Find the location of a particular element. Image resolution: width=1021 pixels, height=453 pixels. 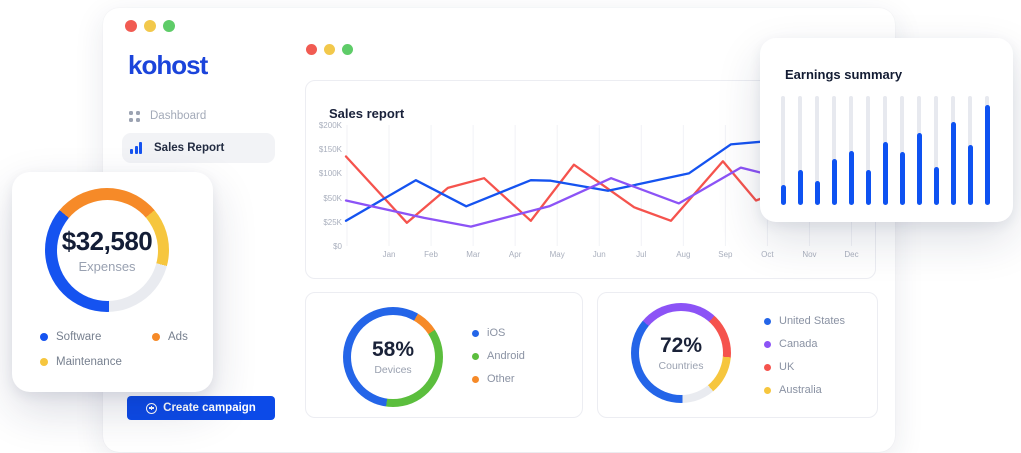

x-axis-tick-label: Sep is located at coordinates (725, 254).